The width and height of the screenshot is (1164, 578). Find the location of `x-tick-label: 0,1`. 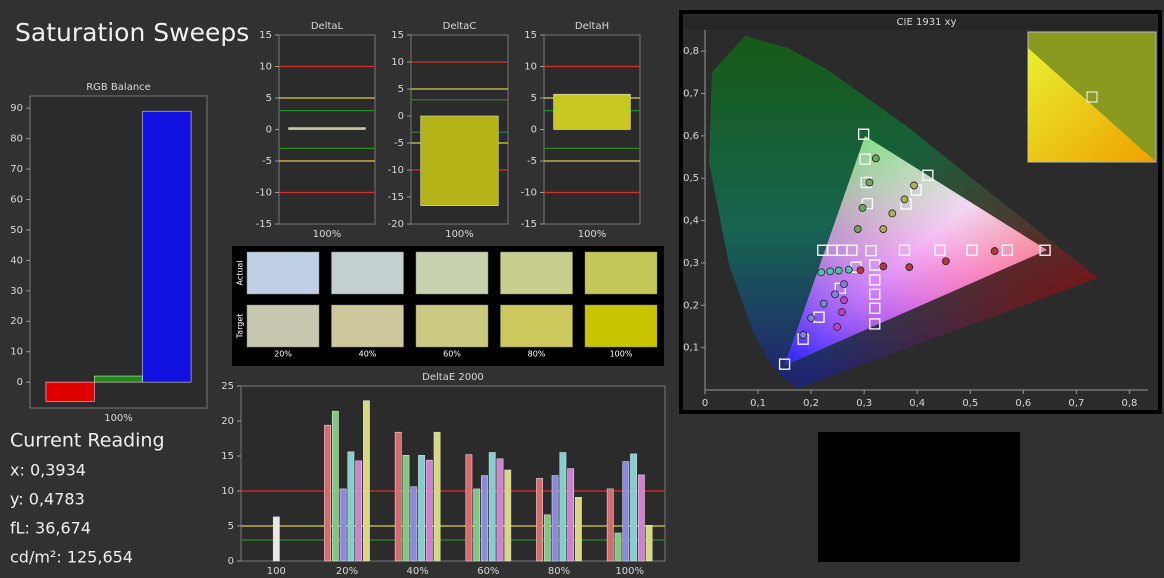

x-tick-label: 0,1 is located at coordinates (758, 403).